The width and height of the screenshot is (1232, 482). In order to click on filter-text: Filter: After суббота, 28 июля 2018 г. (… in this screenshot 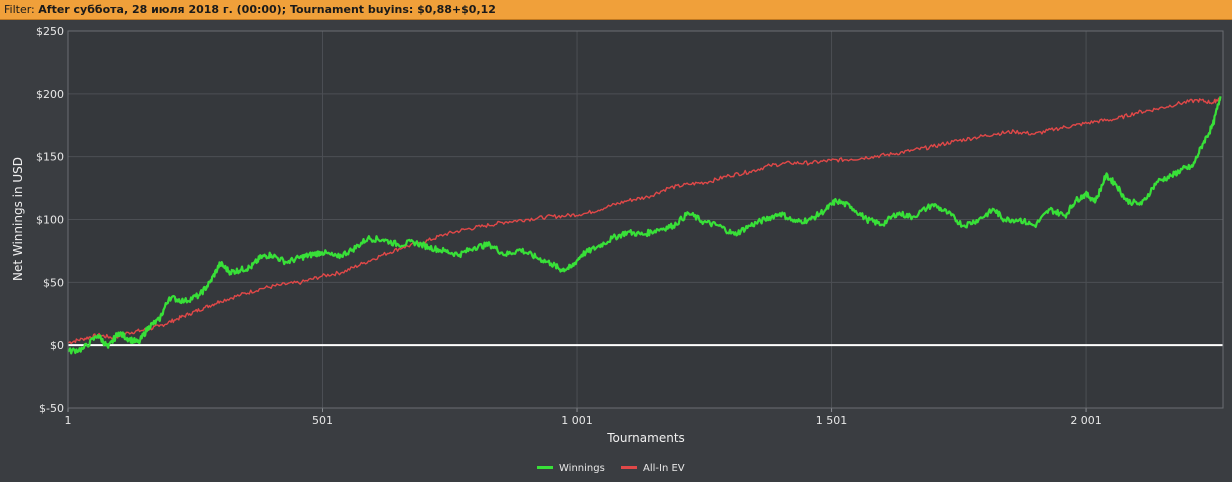, I will do `click(250, 9)`.